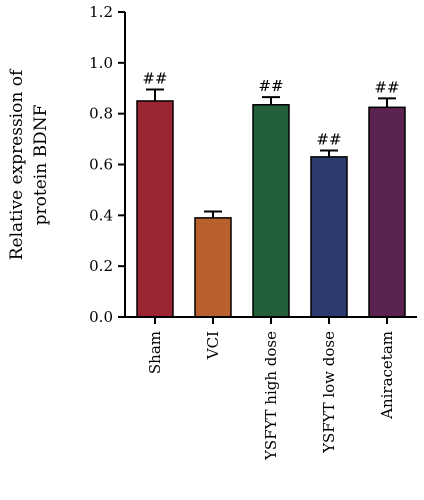 Image resolution: width=424 pixels, height=500 pixels. What do you see at coordinates (271, 396) in the screenshot?
I see `x-tick-label: YSFYT high dose` at bounding box center [271, 396].